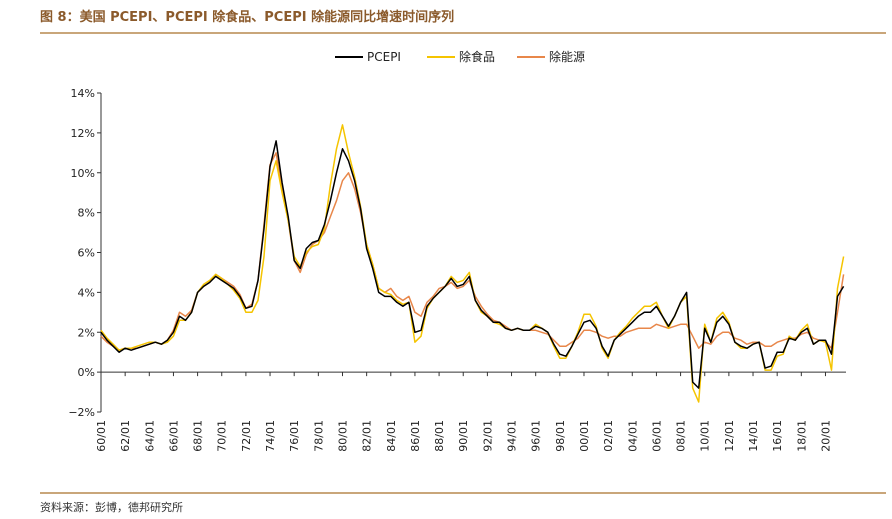  What do you see at coordinates (173, 436) in the screenshot?
I see `x-tick-label: 66/01` at bounding box center [173, 436].